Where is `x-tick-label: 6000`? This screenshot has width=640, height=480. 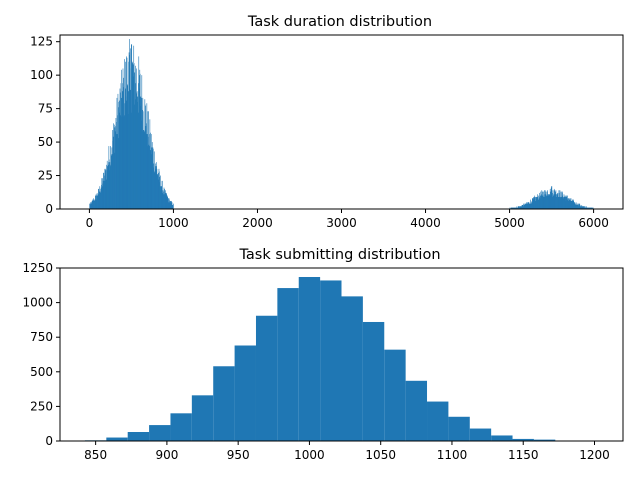 x-tick-label: 6000 is located at coordinates (593, 223).